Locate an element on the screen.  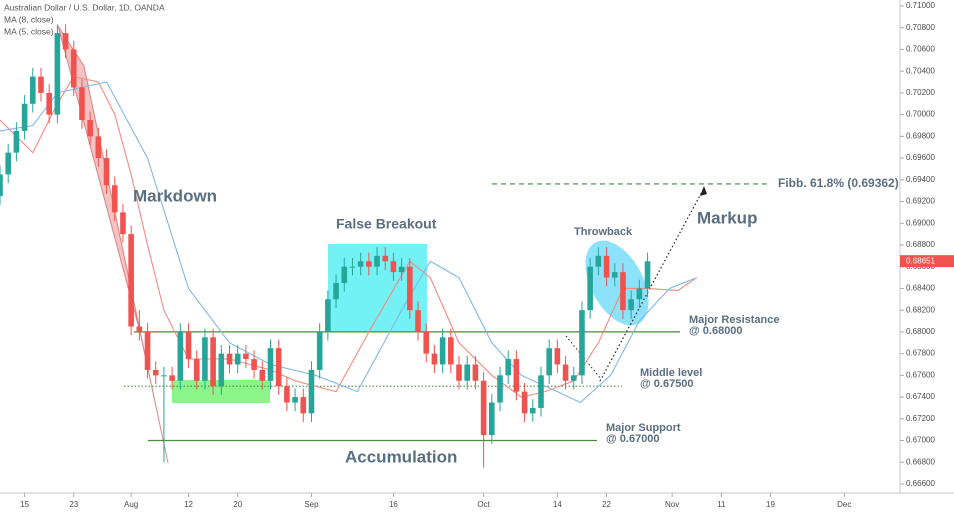
annotation: Markup is located at coordinates (727, 217).